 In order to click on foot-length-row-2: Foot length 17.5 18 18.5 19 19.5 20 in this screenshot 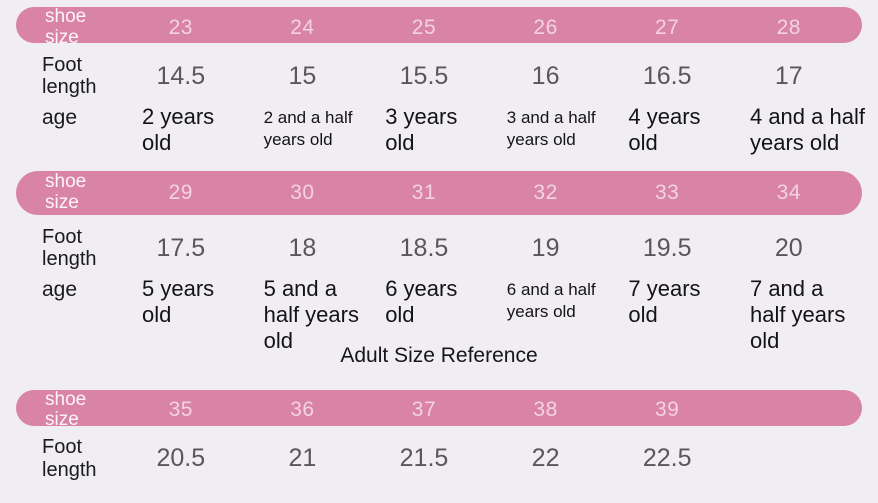, I will do `click(439, 248)`.